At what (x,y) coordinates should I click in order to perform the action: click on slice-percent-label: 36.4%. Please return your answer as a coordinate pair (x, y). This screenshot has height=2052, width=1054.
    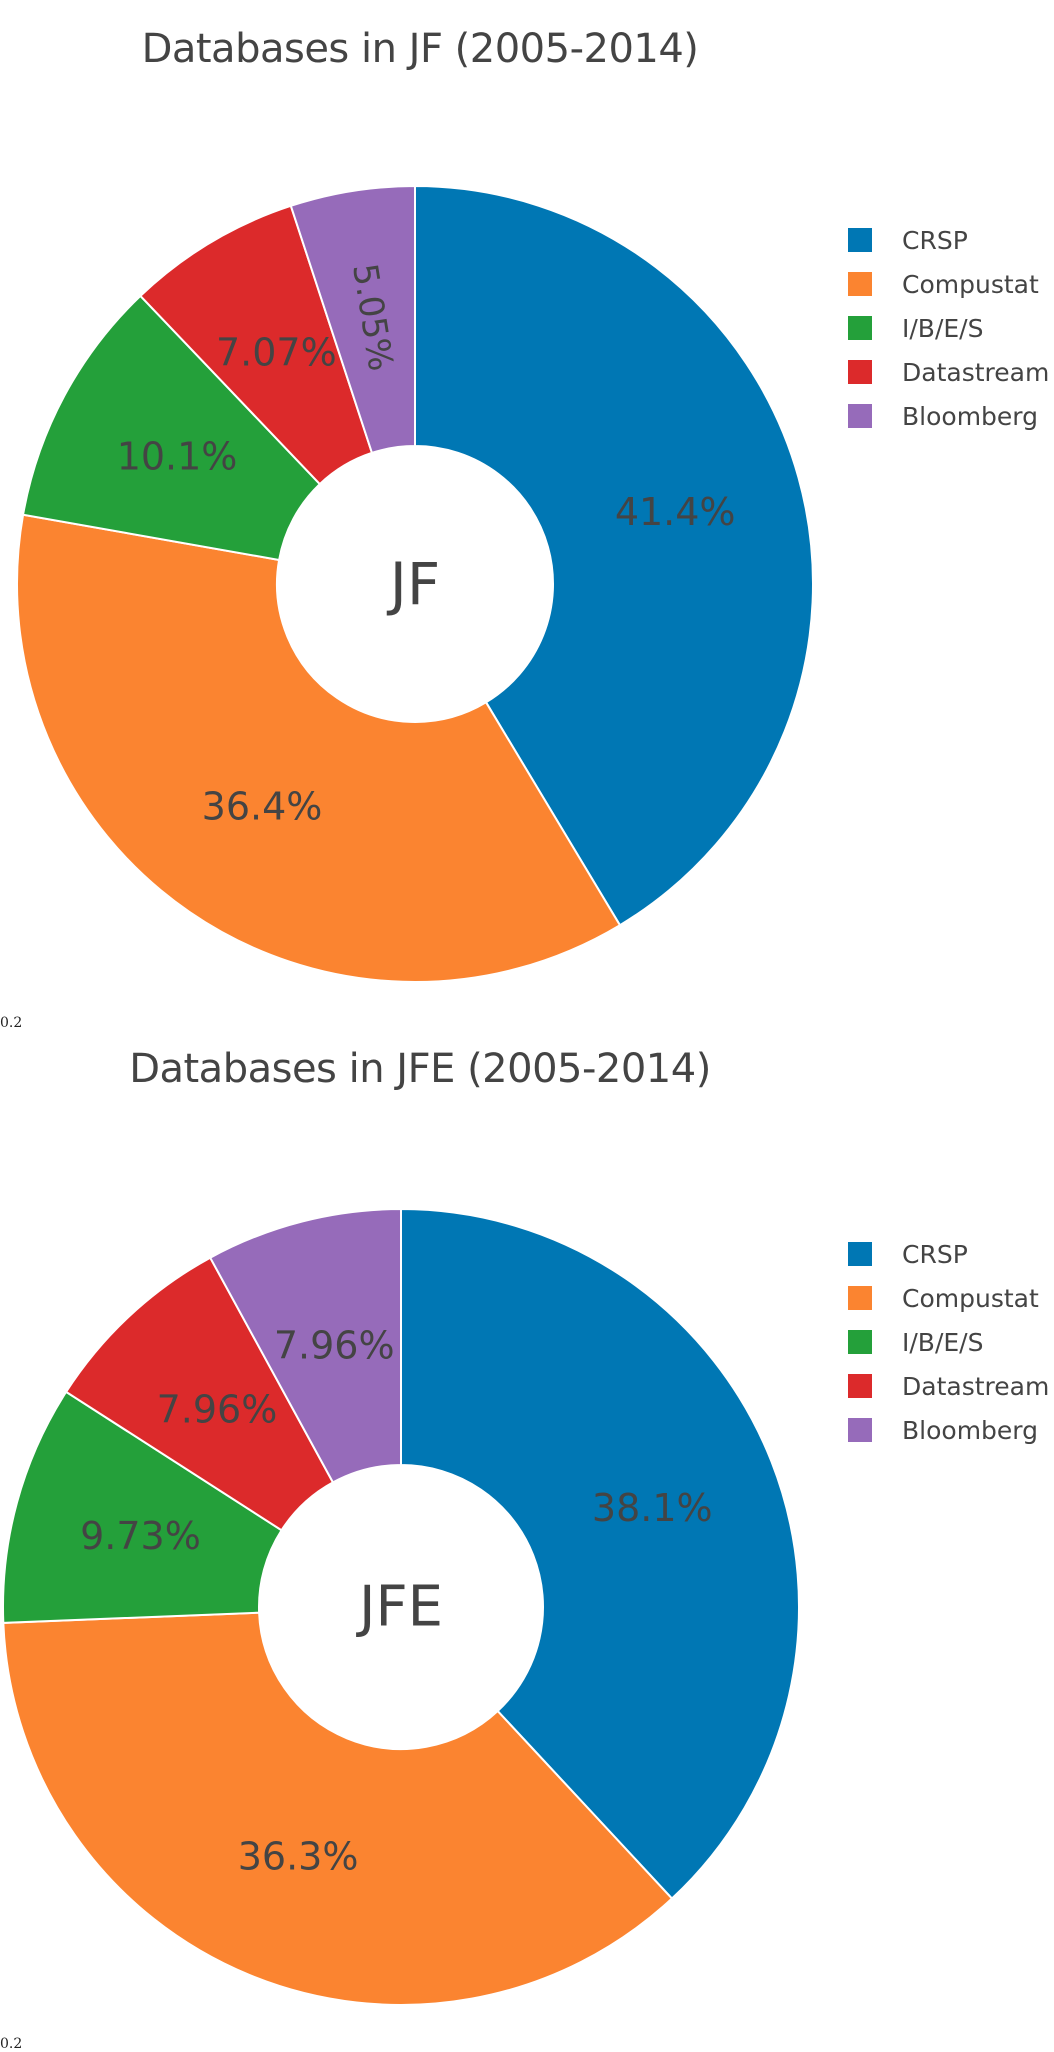
    Looking at the image, I should click on (262, 806).